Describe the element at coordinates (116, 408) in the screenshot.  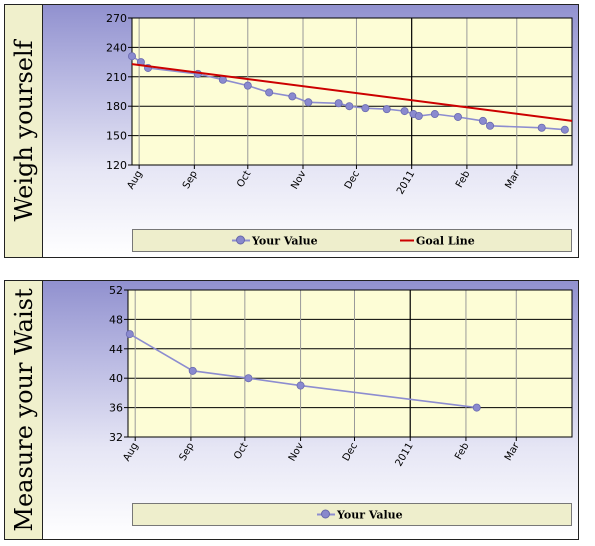
I see `y-tick-label: 36` at that location.